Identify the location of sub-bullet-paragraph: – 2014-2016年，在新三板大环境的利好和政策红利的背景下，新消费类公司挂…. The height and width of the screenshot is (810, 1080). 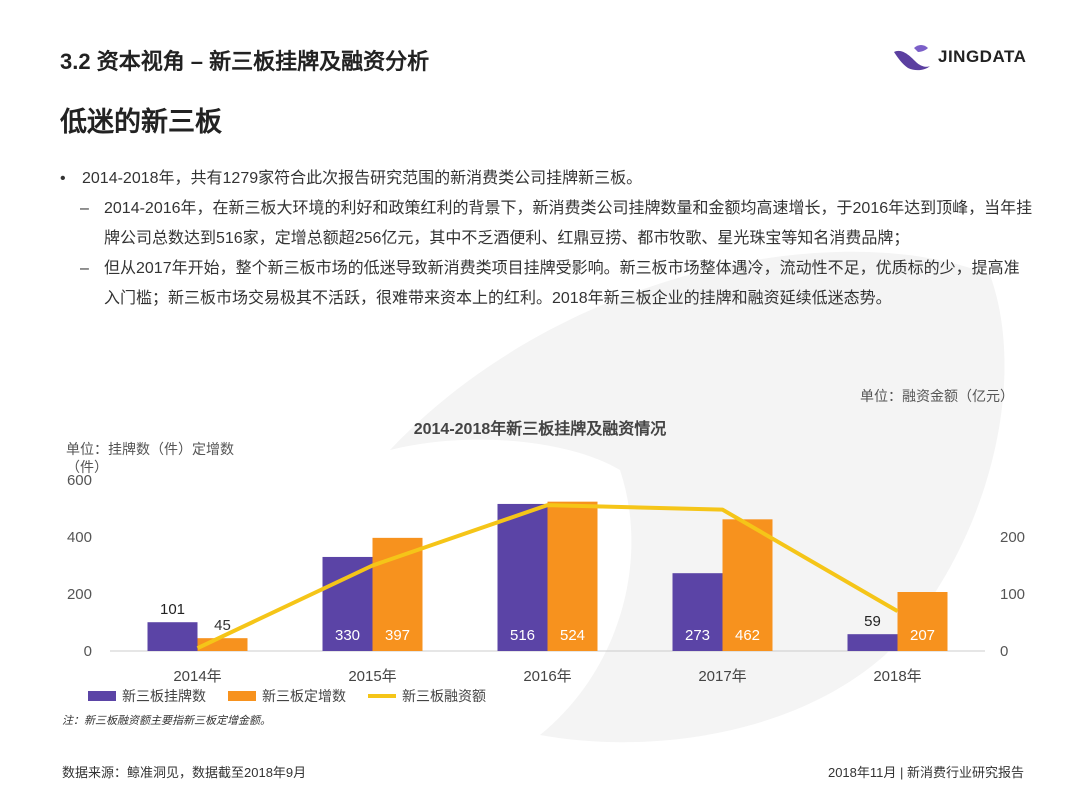
(547, 224).